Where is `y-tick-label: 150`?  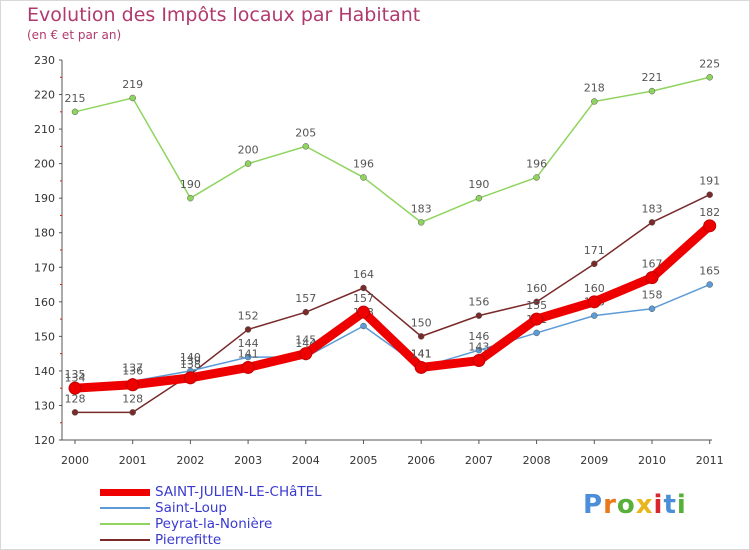
y-tick-label: 150 is located at coordinates (44, 336).